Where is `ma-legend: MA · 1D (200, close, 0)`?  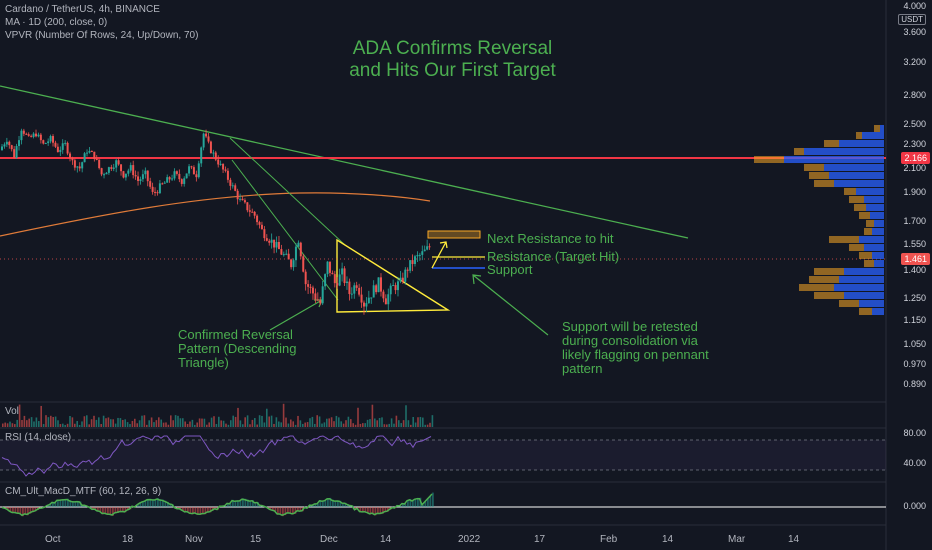
ma-legend: MA · 1D (200, close, 0) is located at coordinates (56, 22).